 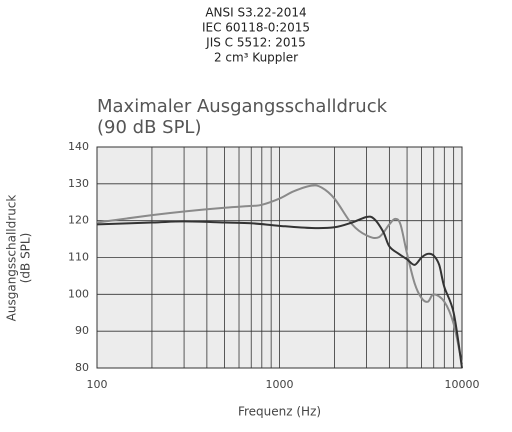 What do you see at coordinates (256, 28) in the screenshot?
I see `header-line: IEC 60118-0:2015` at bounding box center [256, 28].